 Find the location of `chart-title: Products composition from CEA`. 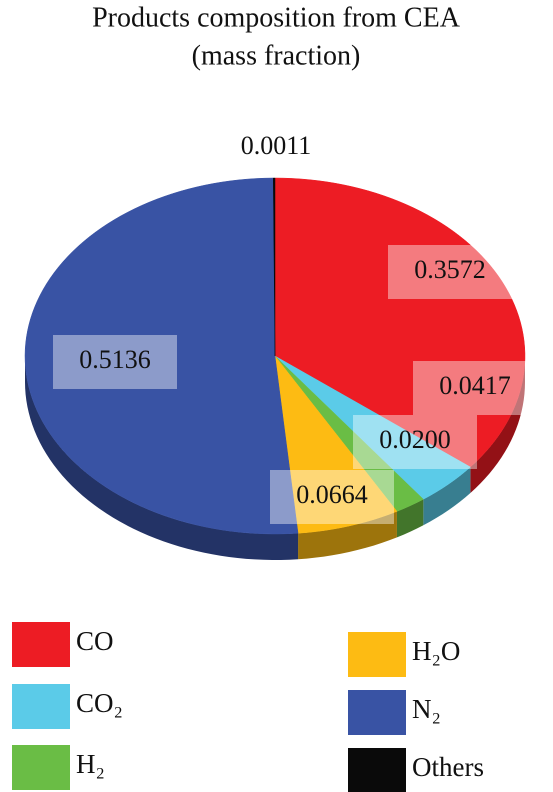

chart-title: Products composition from CEA is located at coordinates (276, 17).